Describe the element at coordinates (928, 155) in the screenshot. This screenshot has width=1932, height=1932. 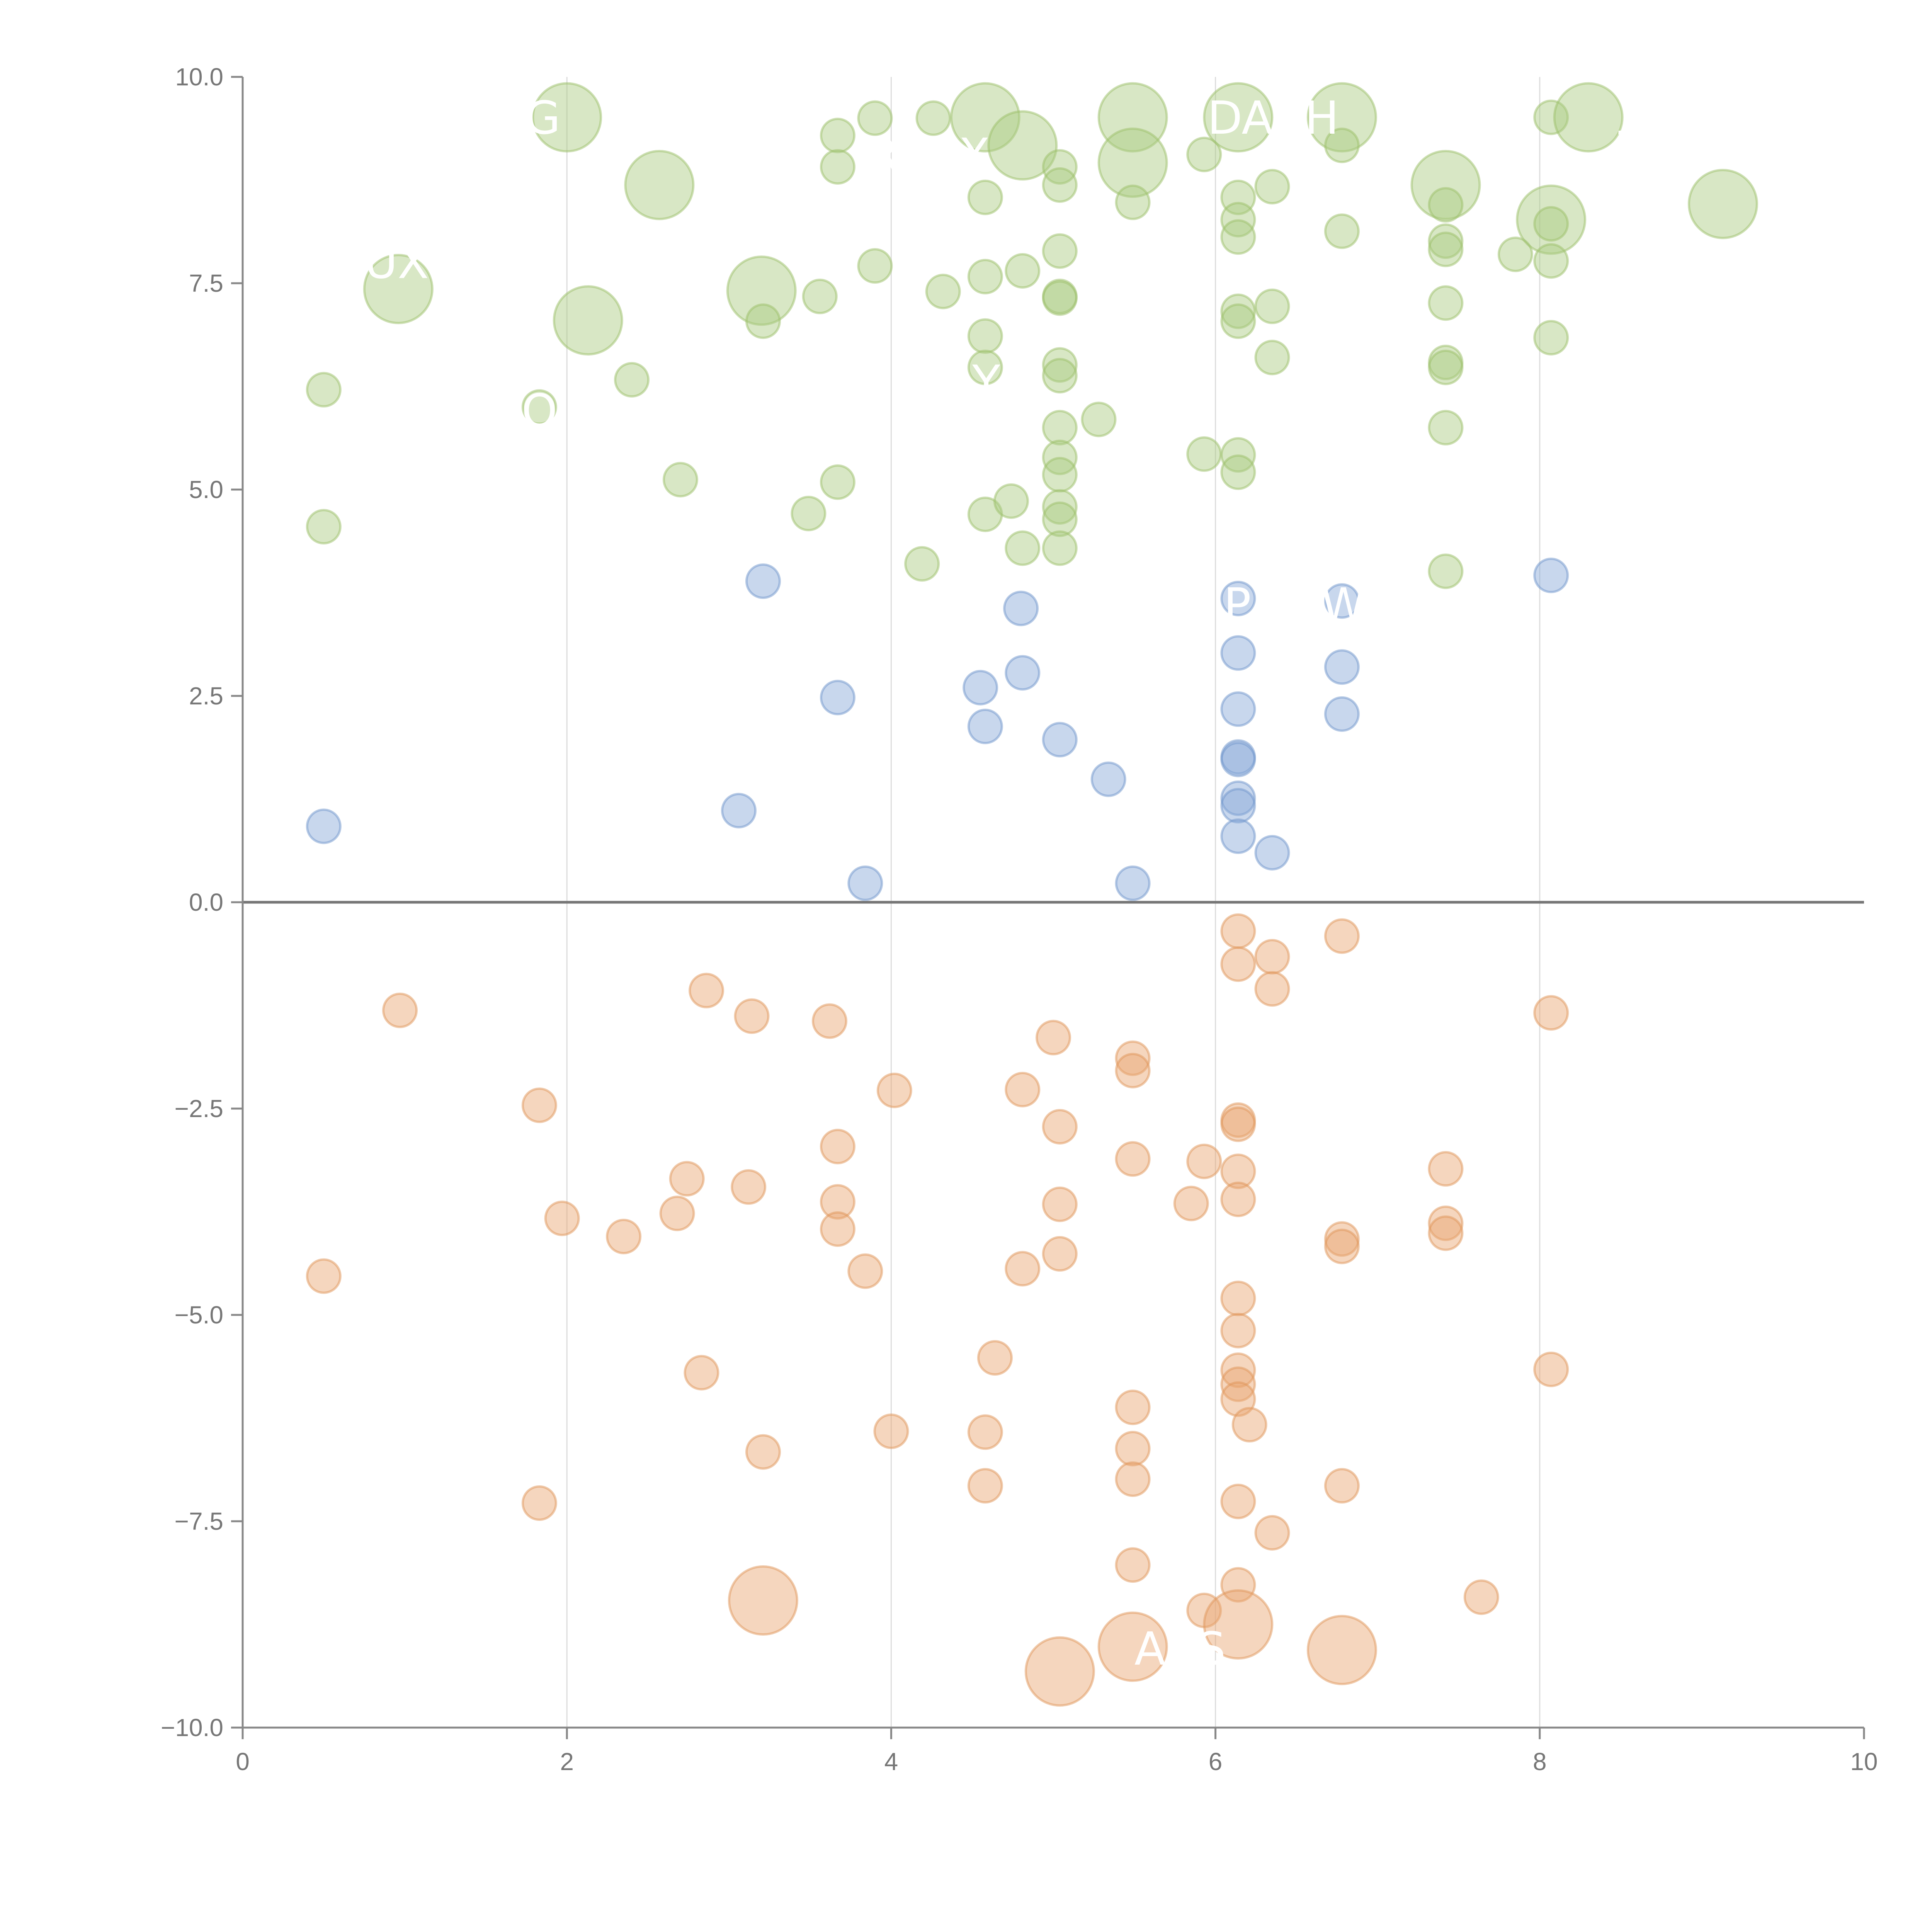
I see `point-annotation: RYDX` at that location.